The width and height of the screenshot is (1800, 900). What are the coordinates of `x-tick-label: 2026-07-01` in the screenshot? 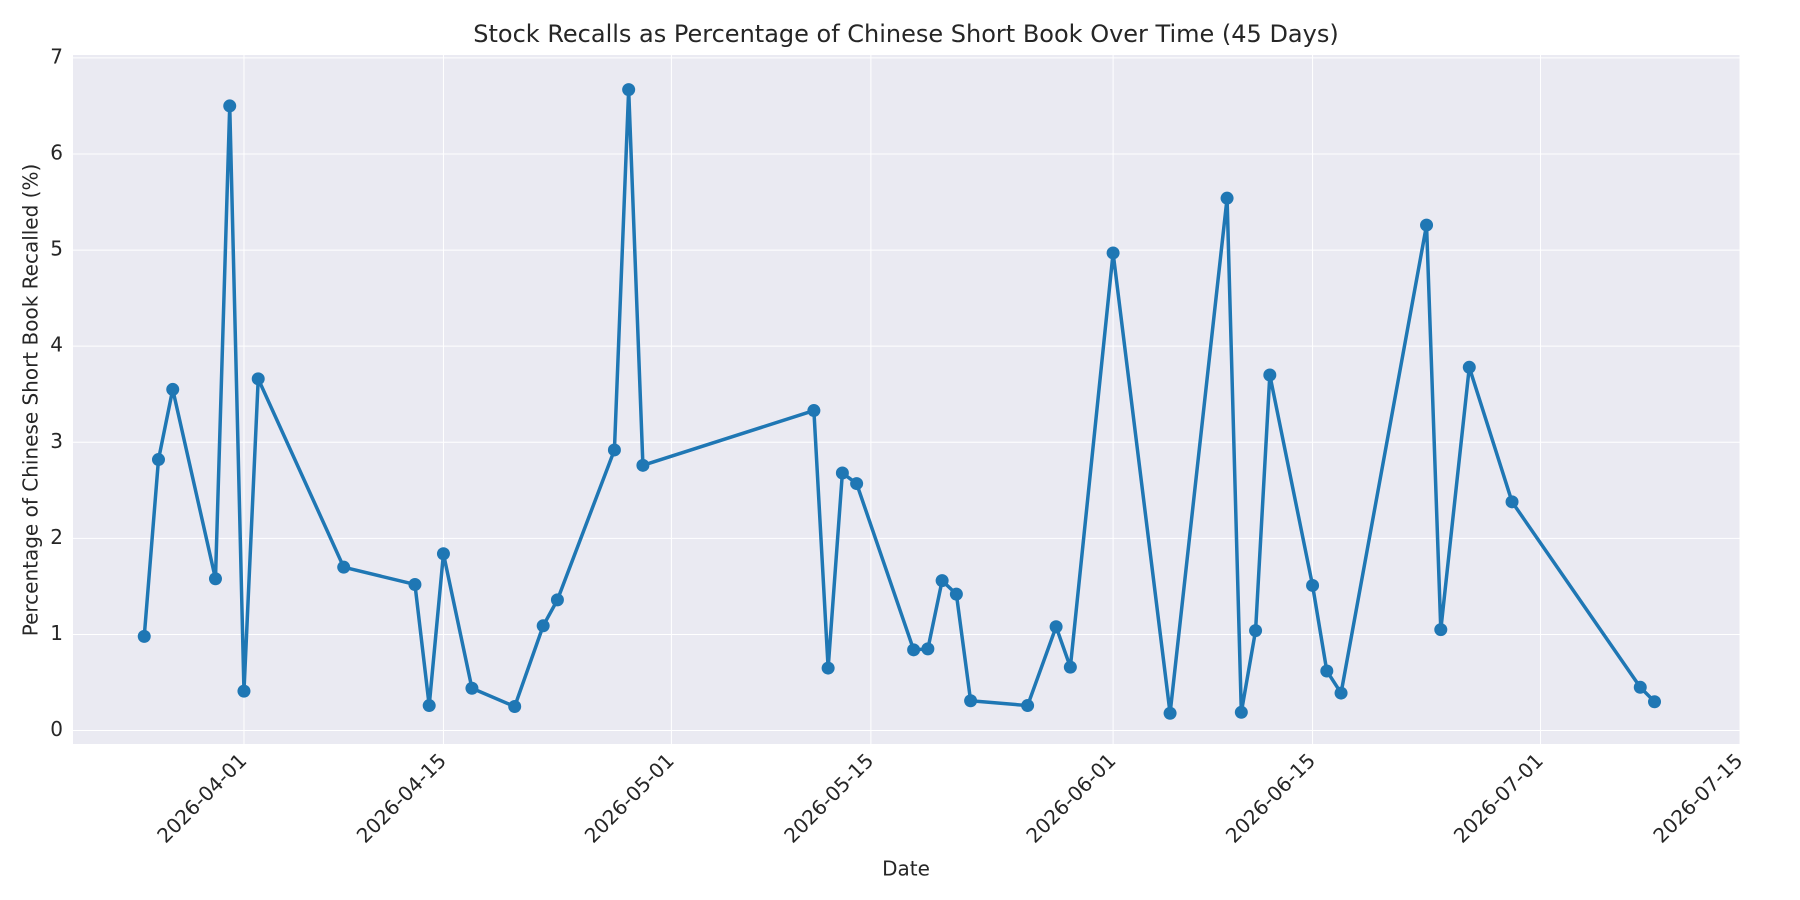 It's located at (1498, 797).